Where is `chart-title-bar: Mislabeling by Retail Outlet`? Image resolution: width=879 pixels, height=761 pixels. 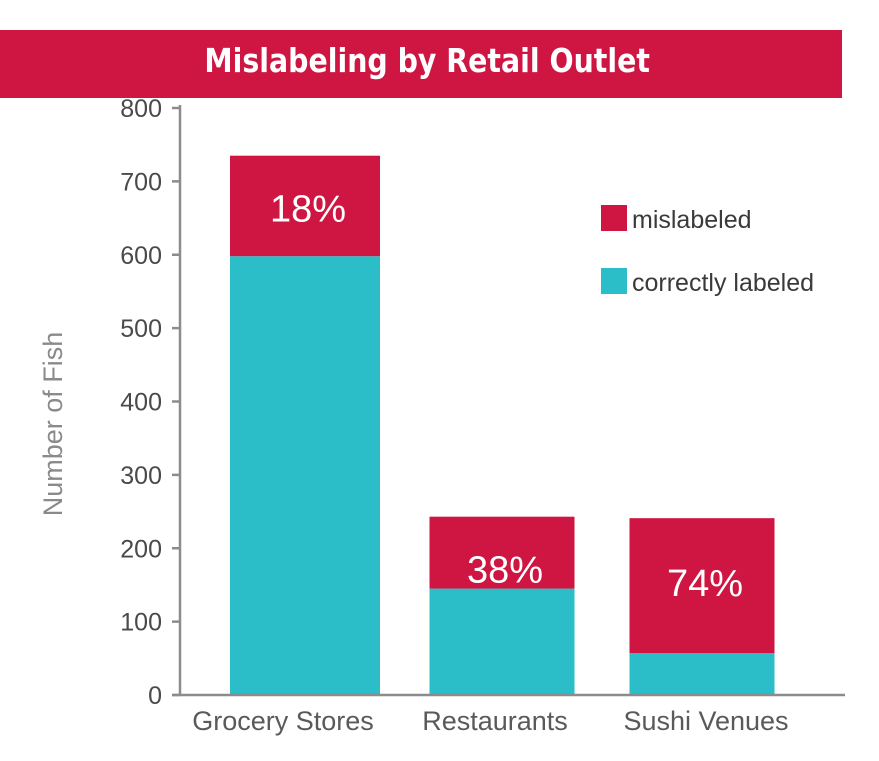 chart-title-bar: Mislabeling by Retail Outlet is located at coordinates (421, 64).